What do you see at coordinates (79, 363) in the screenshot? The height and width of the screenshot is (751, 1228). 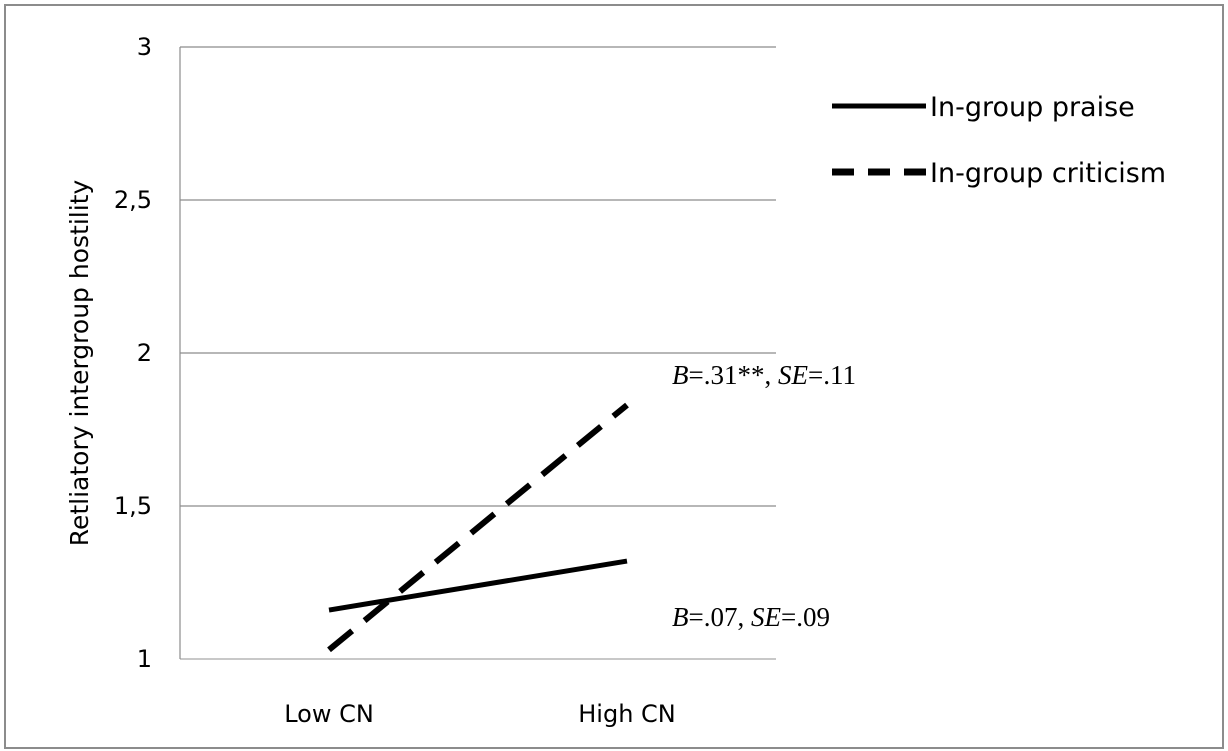 I see `y-axis-title: Retliatory intergroup hostility` at bounding box center [79, 363].